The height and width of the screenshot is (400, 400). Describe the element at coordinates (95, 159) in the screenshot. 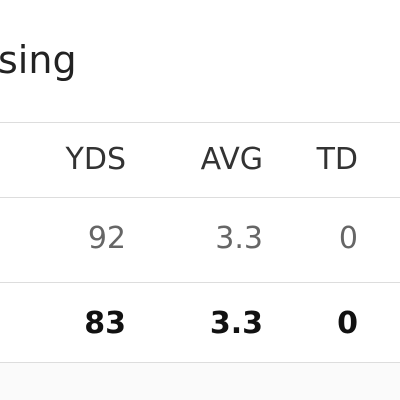

I see `column-header: YDS` at that location.